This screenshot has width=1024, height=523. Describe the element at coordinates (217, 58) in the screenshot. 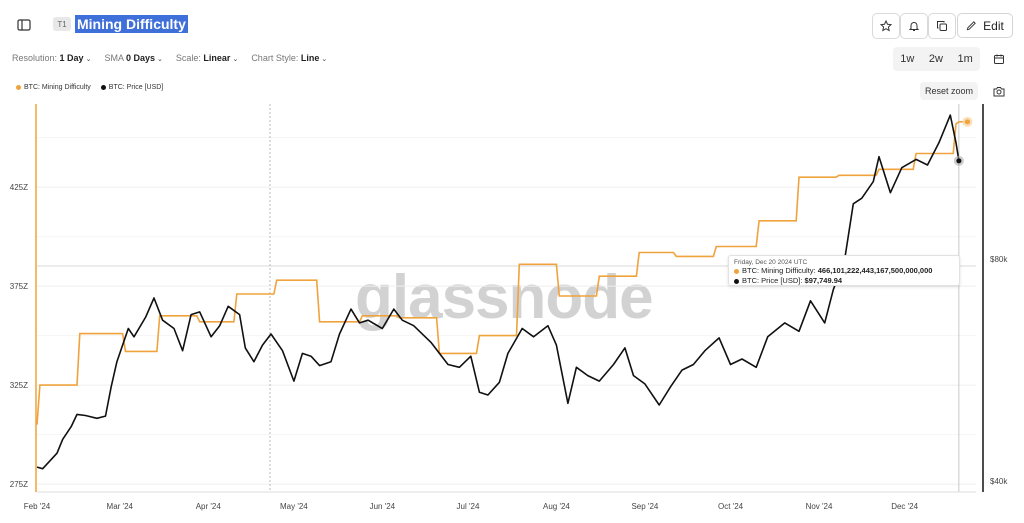

I see `scale-value: Linear` at that location.